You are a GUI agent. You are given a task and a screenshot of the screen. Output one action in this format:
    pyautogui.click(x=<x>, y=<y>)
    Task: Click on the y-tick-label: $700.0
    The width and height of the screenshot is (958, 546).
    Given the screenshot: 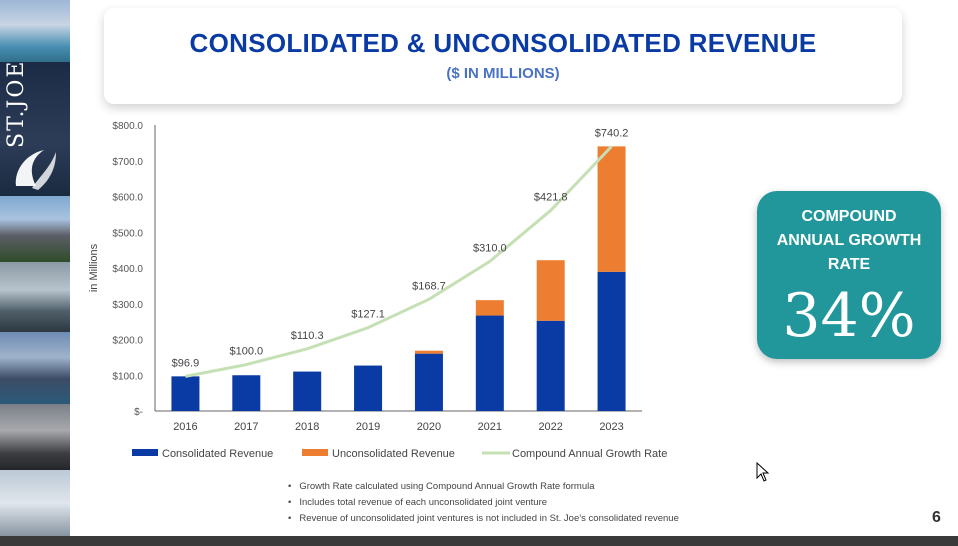 What is the action you would take?
    pyautogui.click(x=127, y=162)
    